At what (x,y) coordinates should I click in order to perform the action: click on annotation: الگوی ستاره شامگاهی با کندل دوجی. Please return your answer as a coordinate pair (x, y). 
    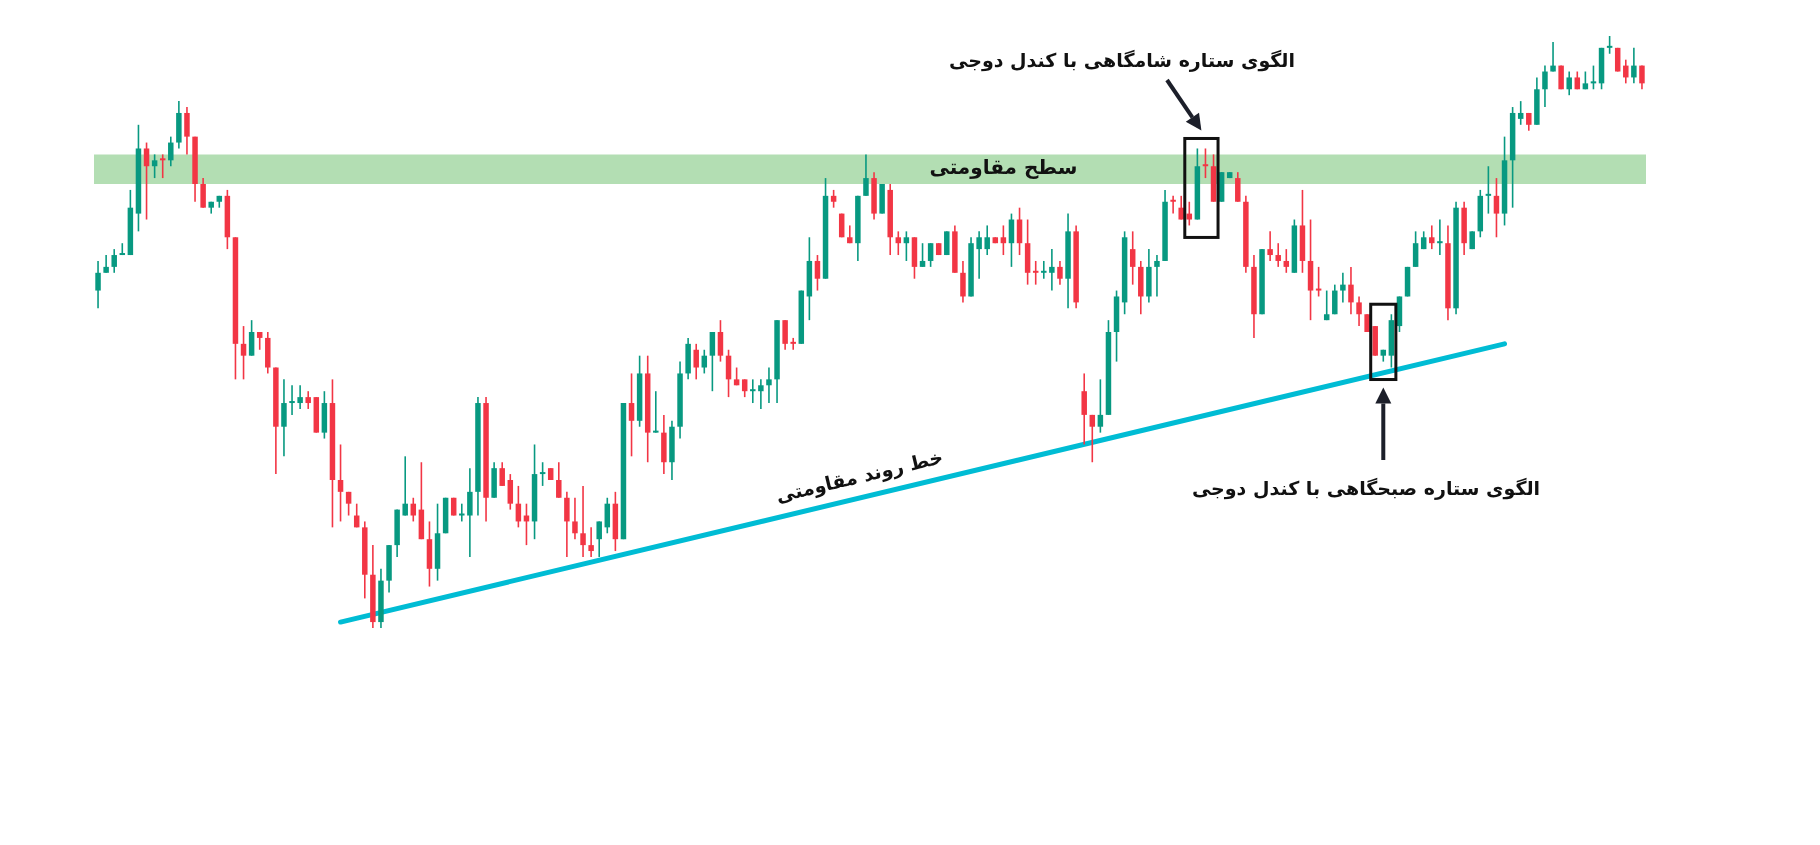
    Looking at the image, I should click on (1122, 60).